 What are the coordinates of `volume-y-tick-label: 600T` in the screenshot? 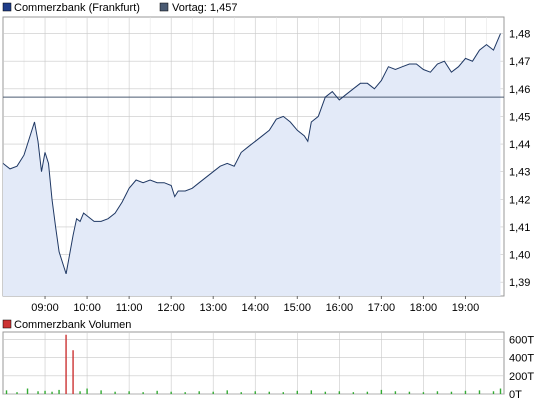 It's located at (521, 340).